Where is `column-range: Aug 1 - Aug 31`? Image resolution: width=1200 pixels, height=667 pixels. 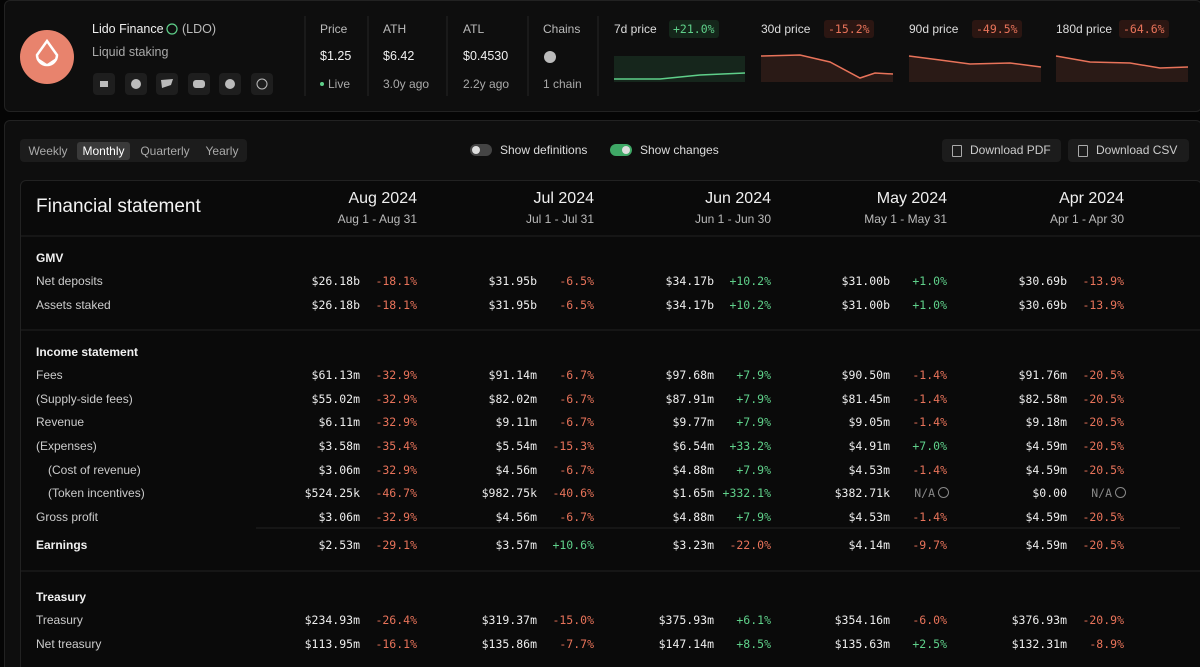
column-range: Aug 1 - Aug 31 is located at coordinates (377, 219).